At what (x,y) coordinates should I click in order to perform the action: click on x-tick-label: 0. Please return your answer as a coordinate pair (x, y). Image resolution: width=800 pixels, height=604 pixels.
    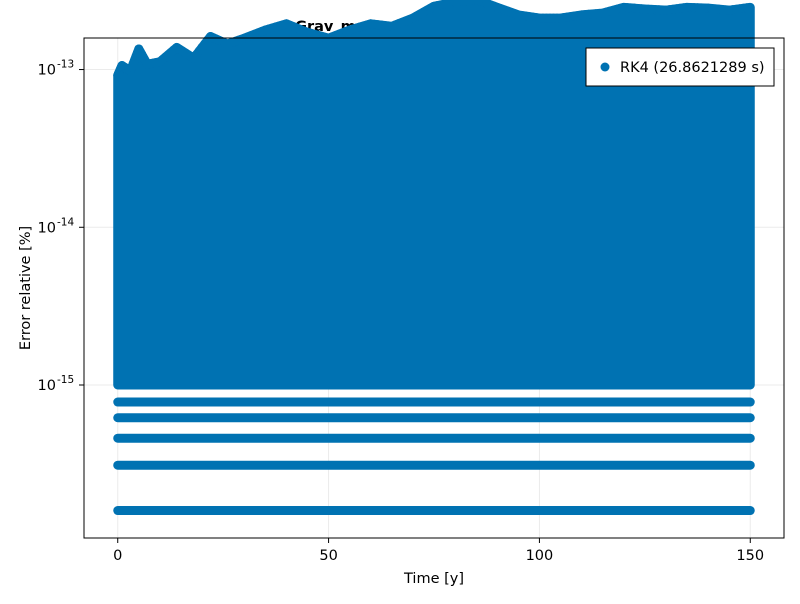
    Looking at the image, I should click on (117, 556).